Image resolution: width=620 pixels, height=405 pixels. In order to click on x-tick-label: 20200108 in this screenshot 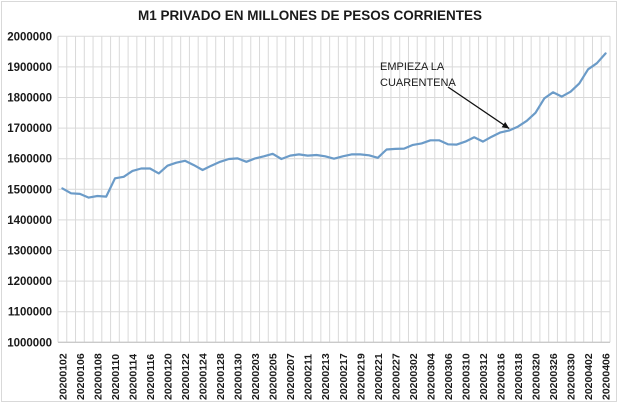, I will do `click(98, 376)`.